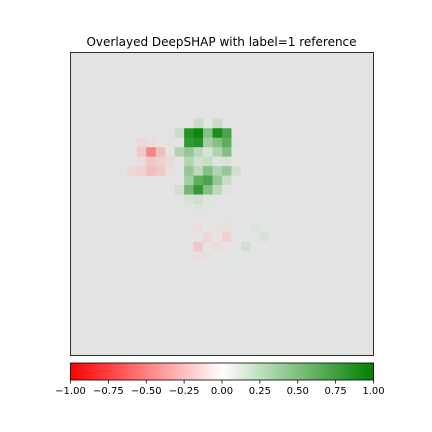 The width and height of the screenshot is (432, 432). What do you see at coordinates (70, 391) in the screenshot?
I see `colorbar-tick-label: −1.00` at bounding box center [70, 391].